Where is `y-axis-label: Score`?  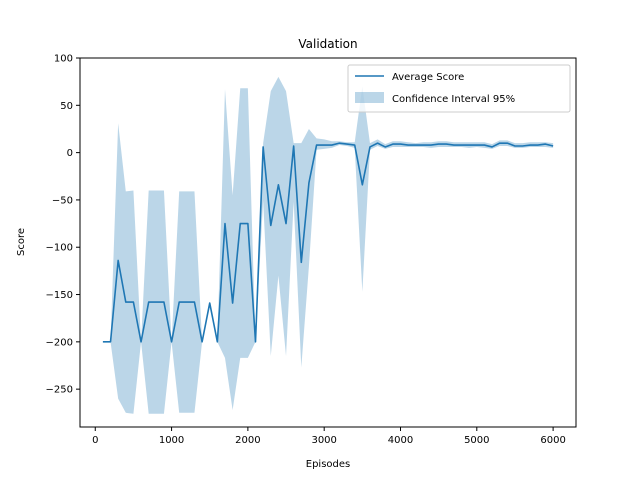
y-axis-label: Score is located at coordinates (21, 242).